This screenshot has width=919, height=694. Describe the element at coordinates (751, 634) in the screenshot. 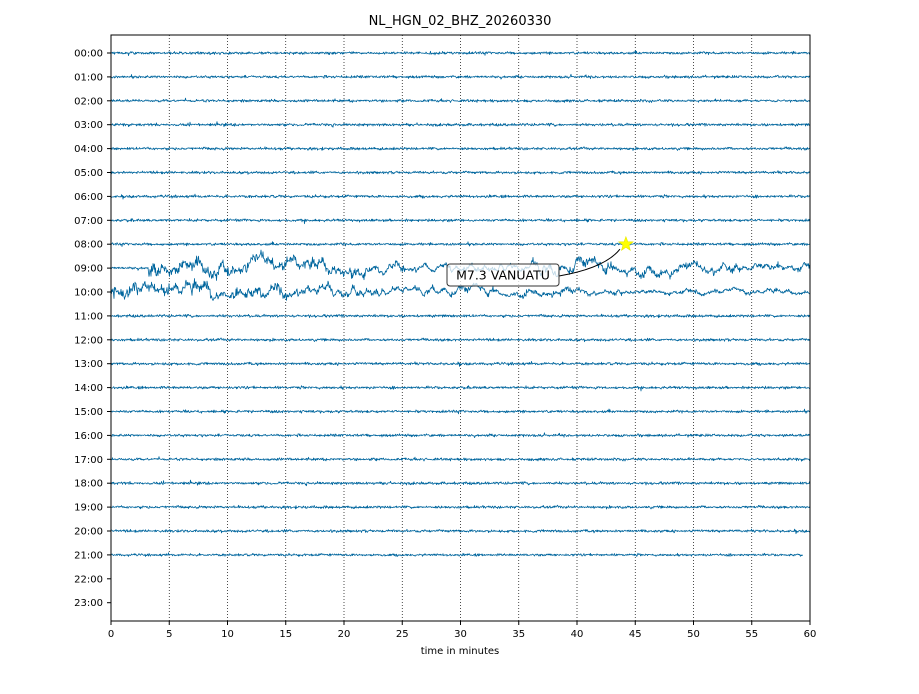

I see `x-tick-label-55: 55` at that location.